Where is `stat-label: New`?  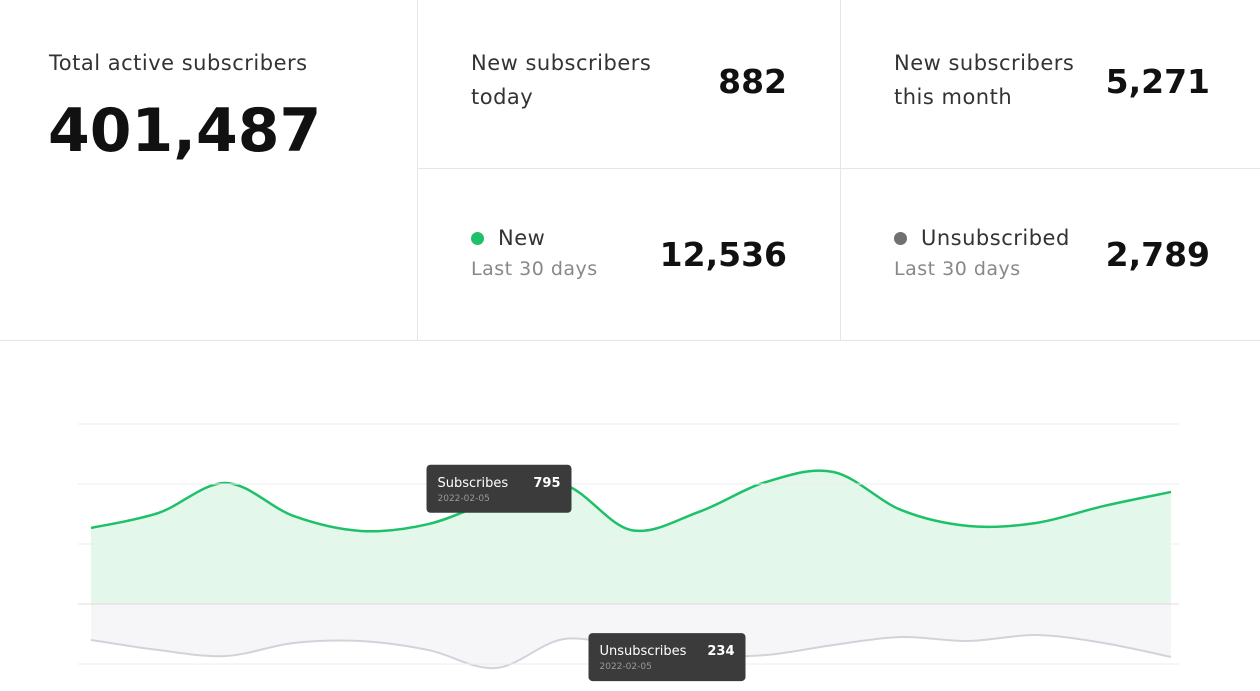 stat-label: New is located at coordinates (522, 238).